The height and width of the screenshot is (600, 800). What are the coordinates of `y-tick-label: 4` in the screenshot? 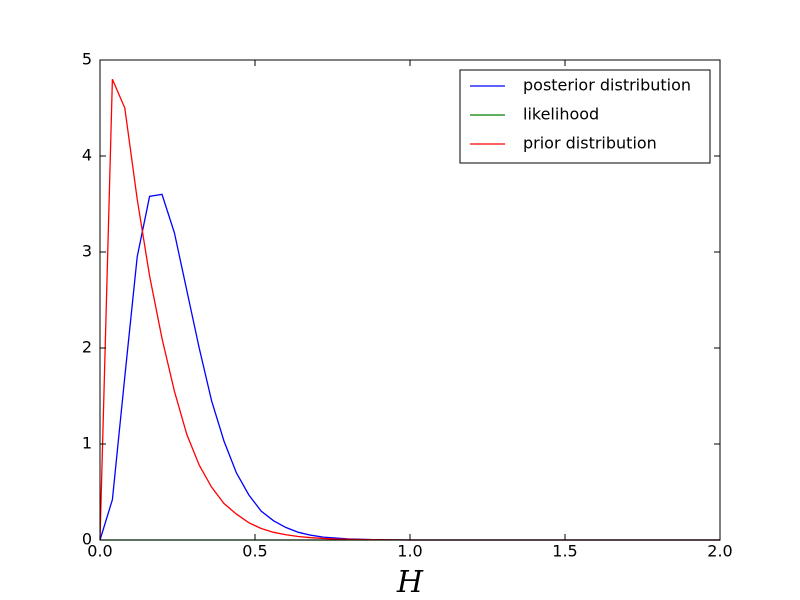 It's located at (87, 155).